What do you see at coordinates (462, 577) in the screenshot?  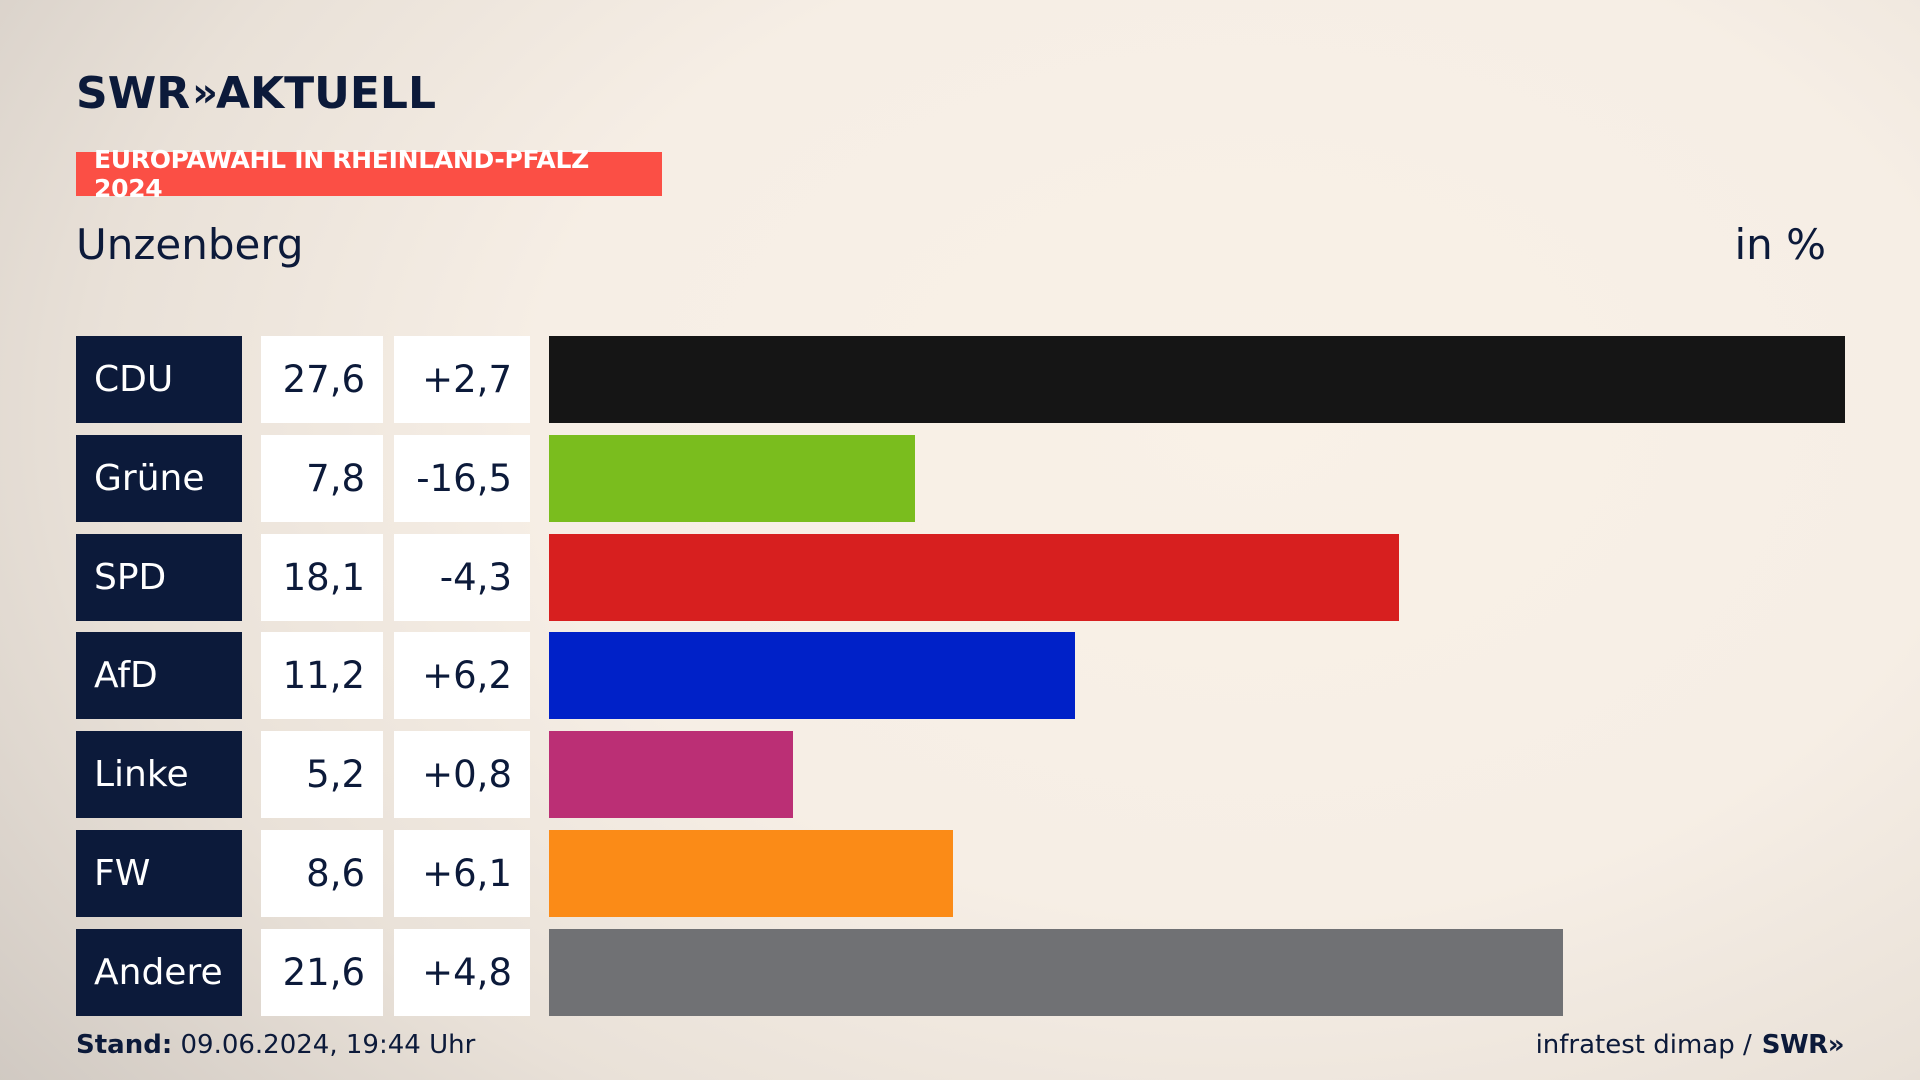 I see `vote-share-change: -4,3` at bounding box center [462, 577].